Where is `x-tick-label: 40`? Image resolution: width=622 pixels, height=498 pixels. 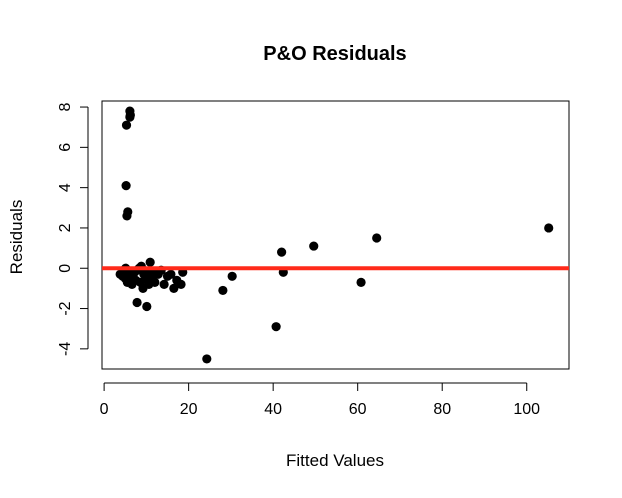
x-tick-label: 40 is located at coordinates (273, 409).